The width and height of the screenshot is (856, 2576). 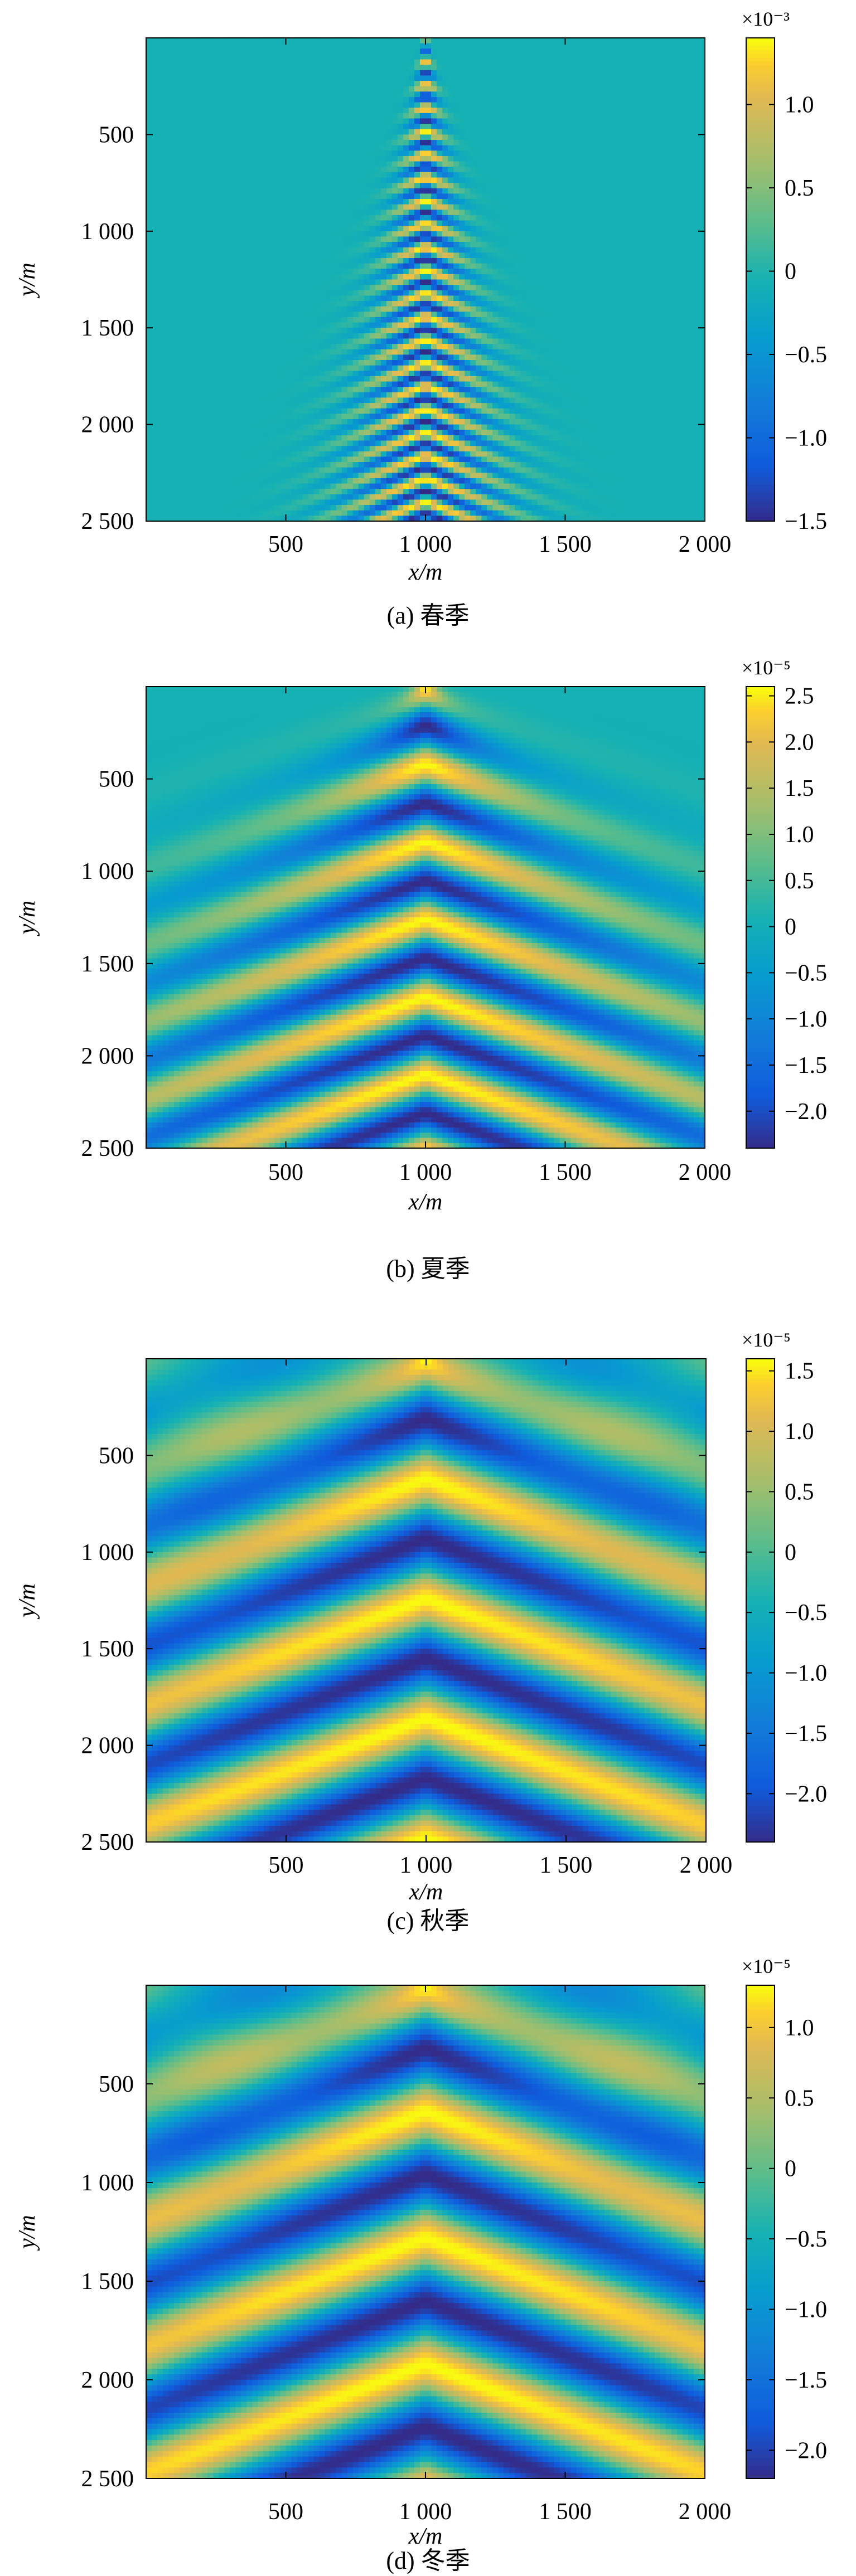 I want to click on figure-caption: (a) 春季, so click(x=428, y=613).